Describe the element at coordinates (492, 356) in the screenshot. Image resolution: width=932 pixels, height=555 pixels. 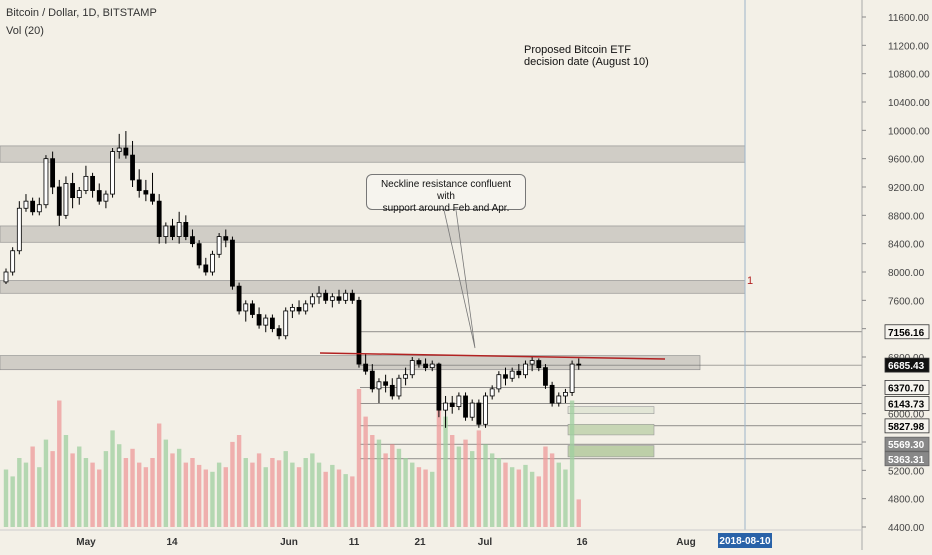
I see `neckline-line` at that location.